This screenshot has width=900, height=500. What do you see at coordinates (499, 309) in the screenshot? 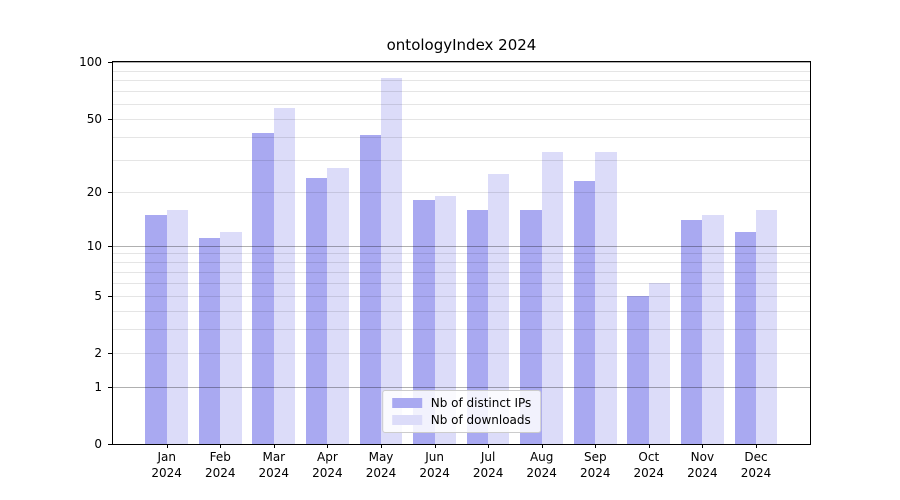
I see `bar-jul-downloads` at bounding box center [499, 309].